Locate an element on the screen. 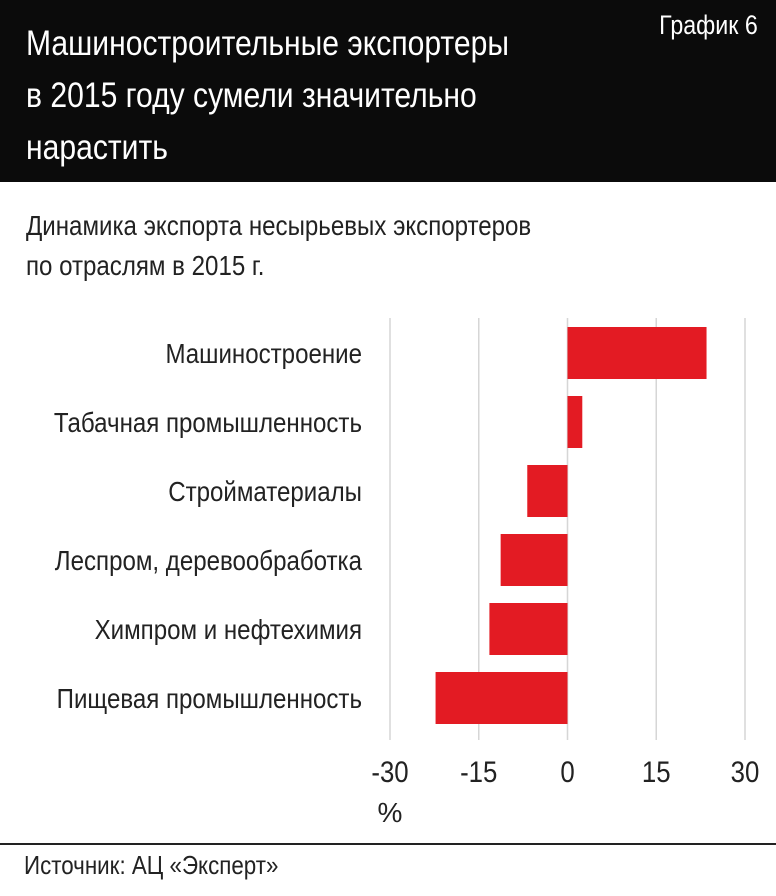  x-tick-label: 15 is located at coordinates (656, 771).